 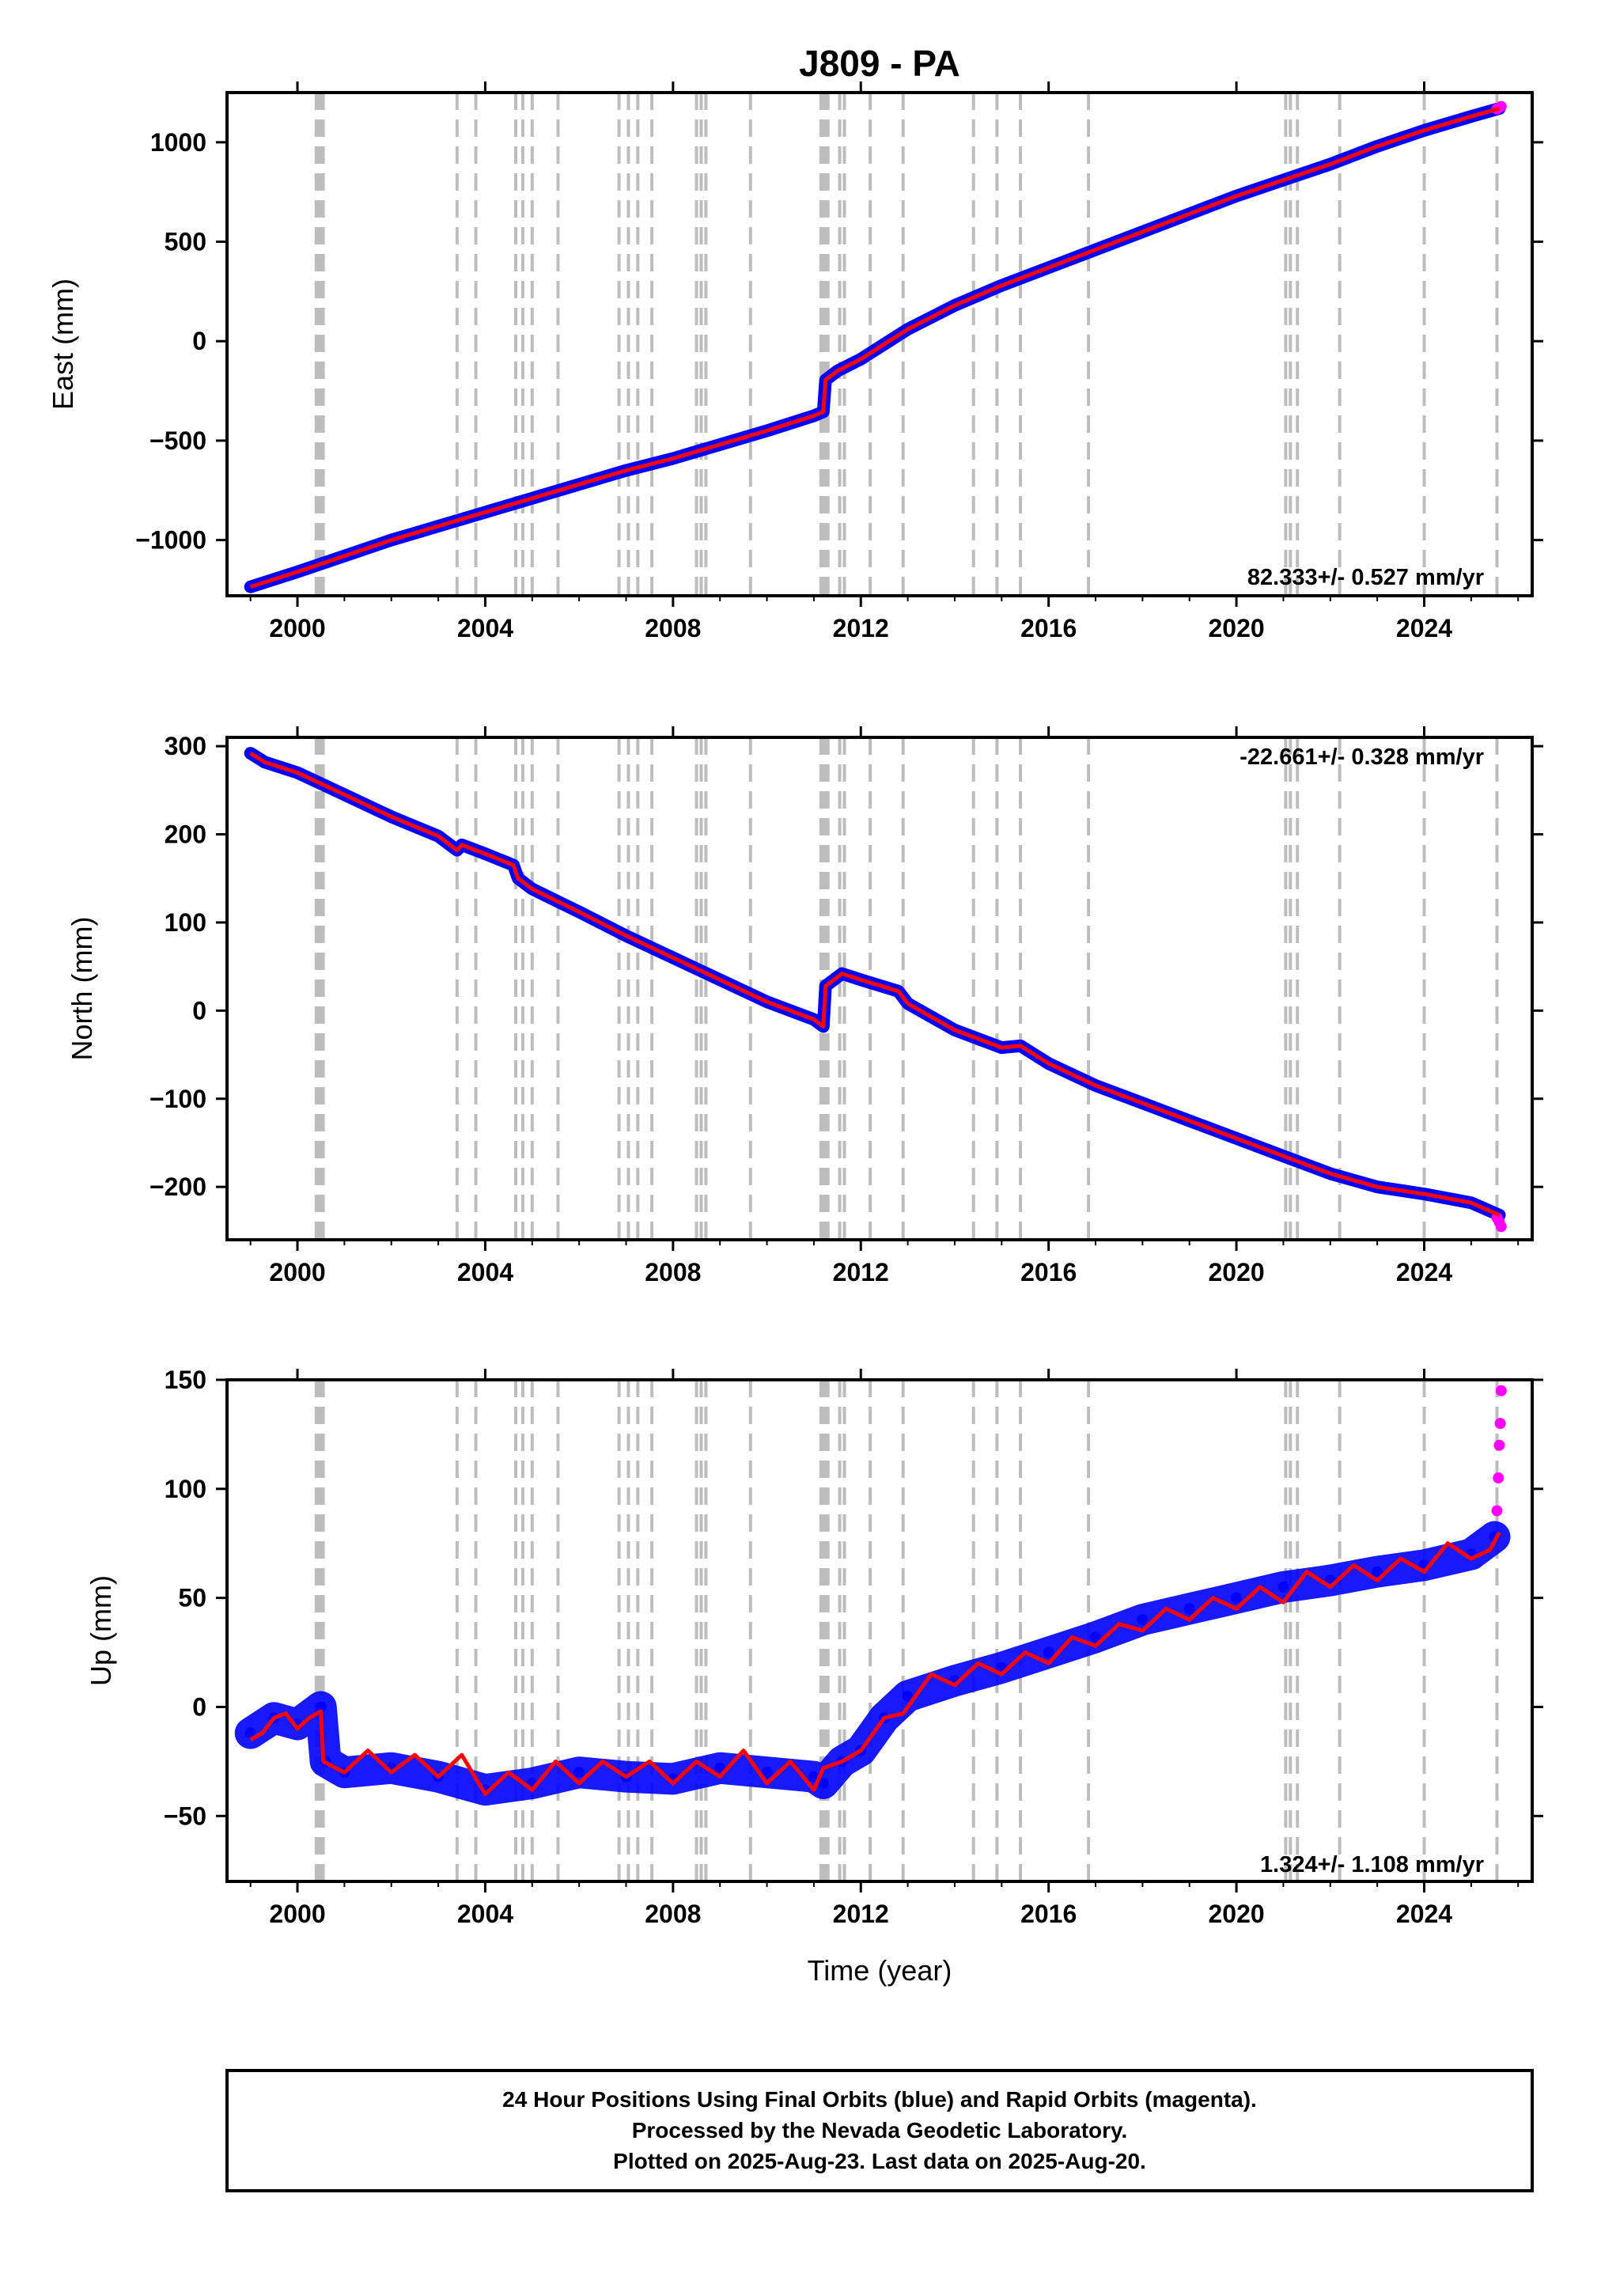 I want to click on up-panel-data, so click(x=873, y=1595).